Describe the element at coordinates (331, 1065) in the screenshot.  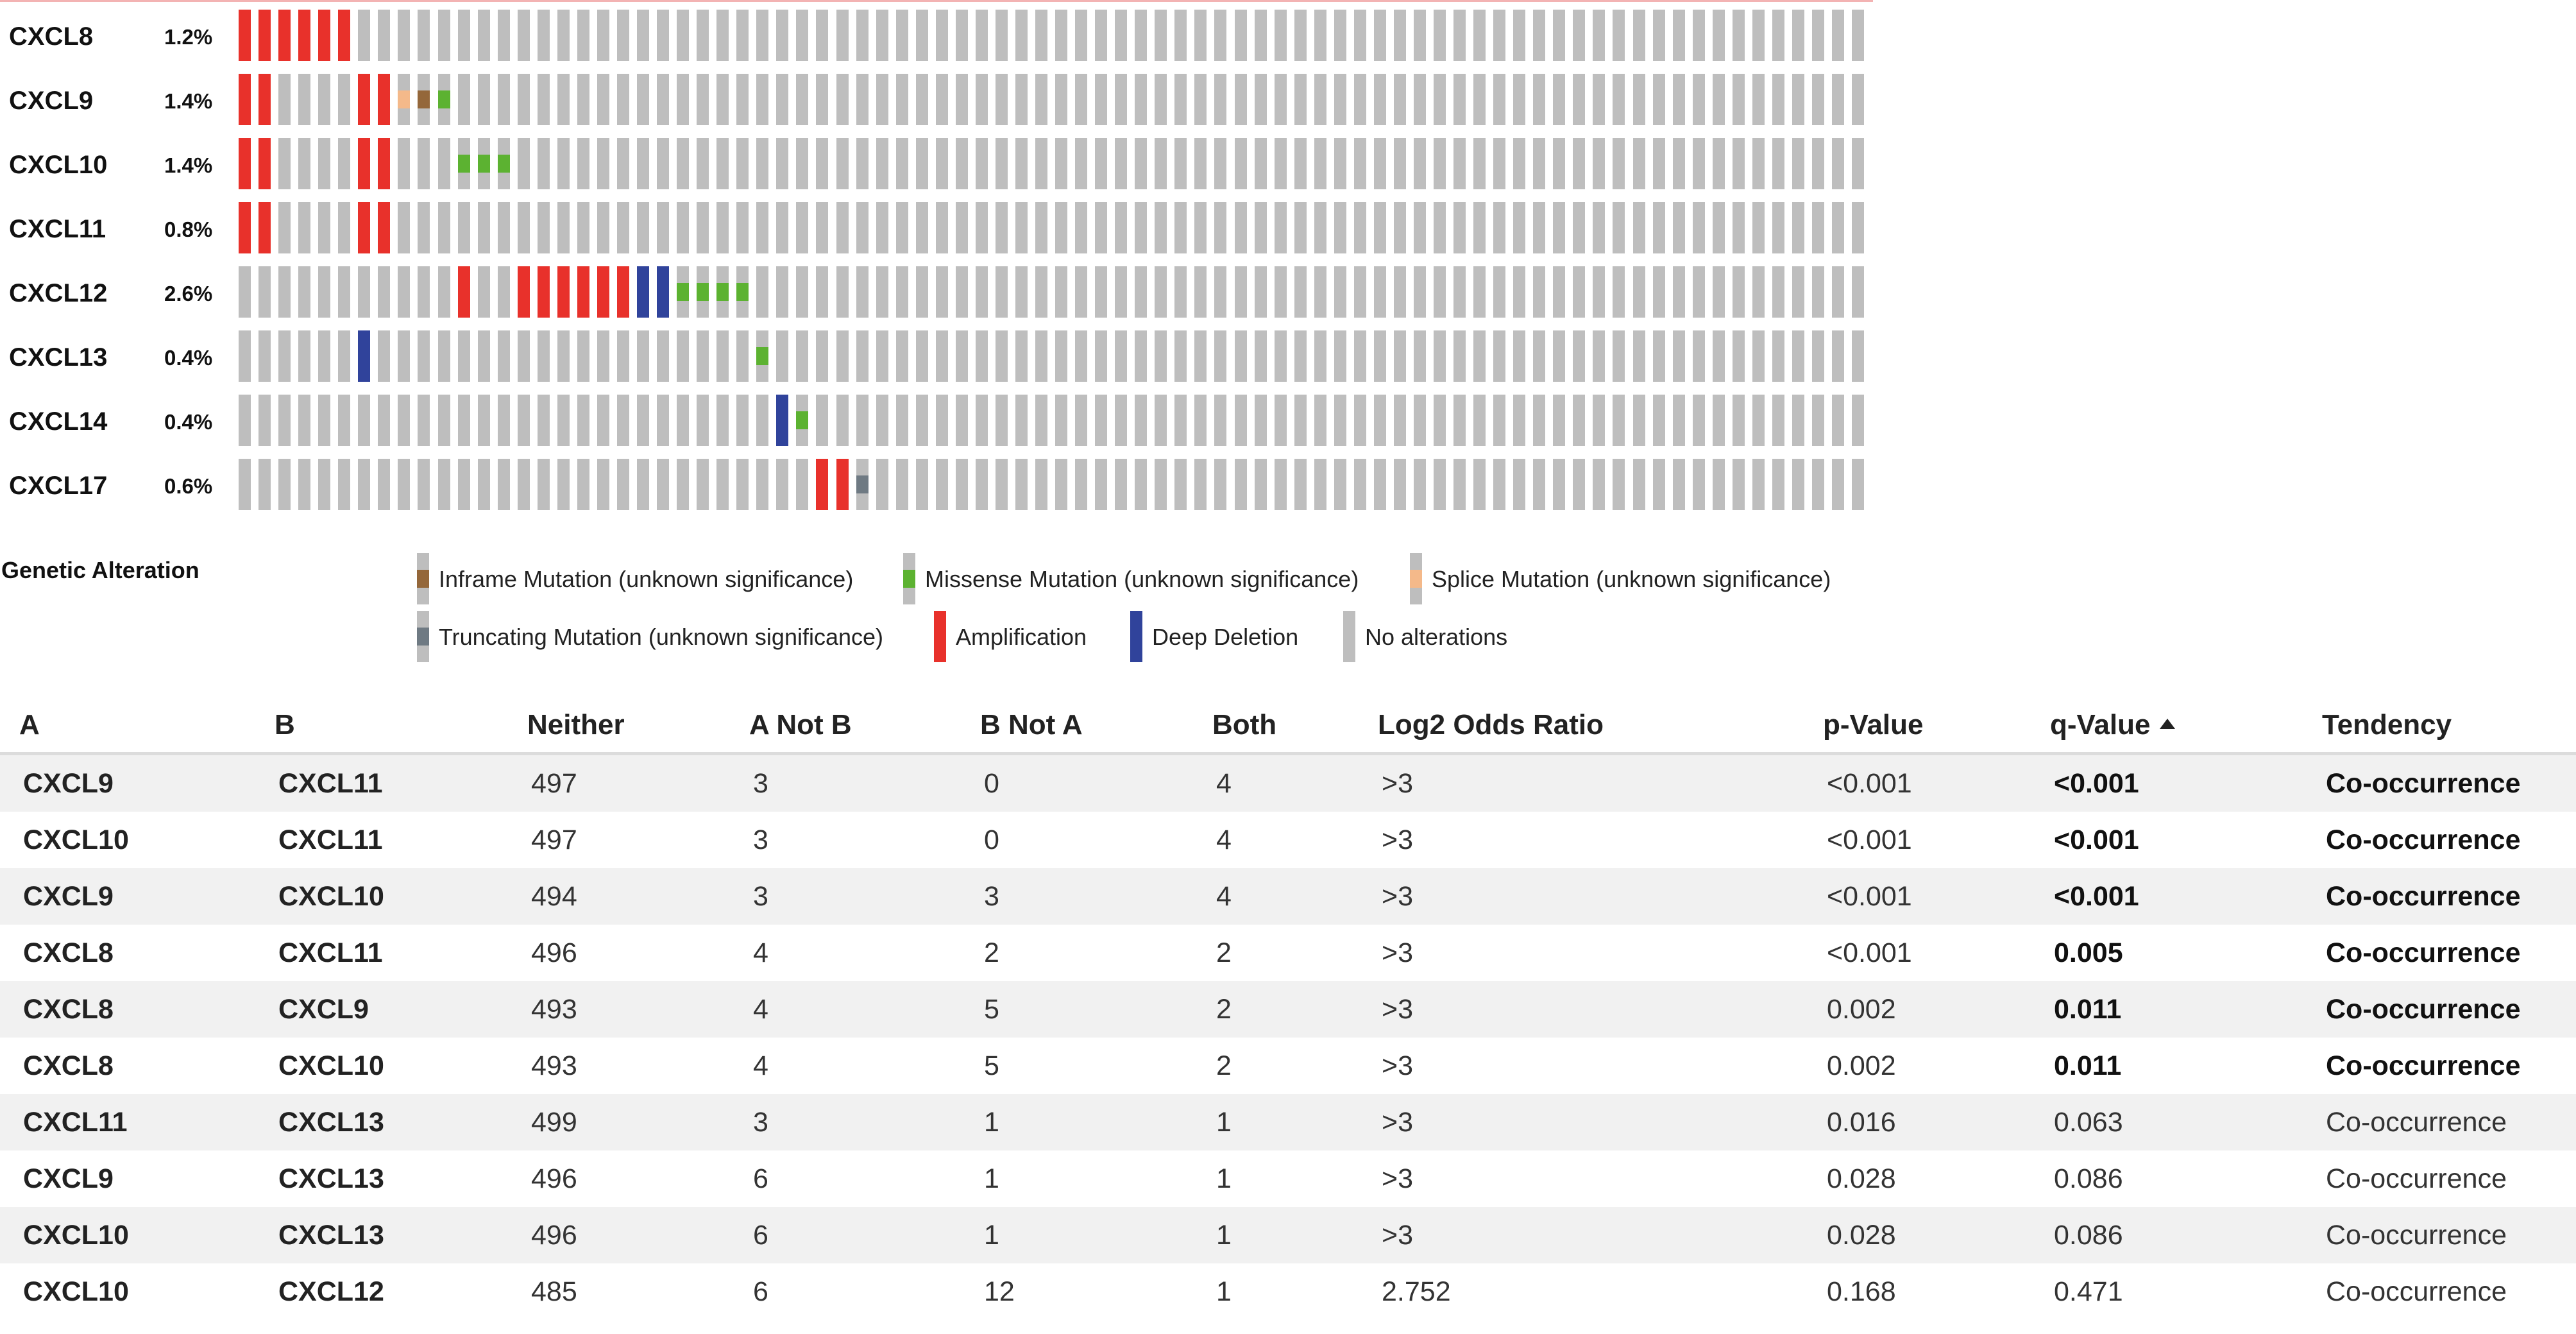
I see `gene-b-cell: CXCL10` at that location.